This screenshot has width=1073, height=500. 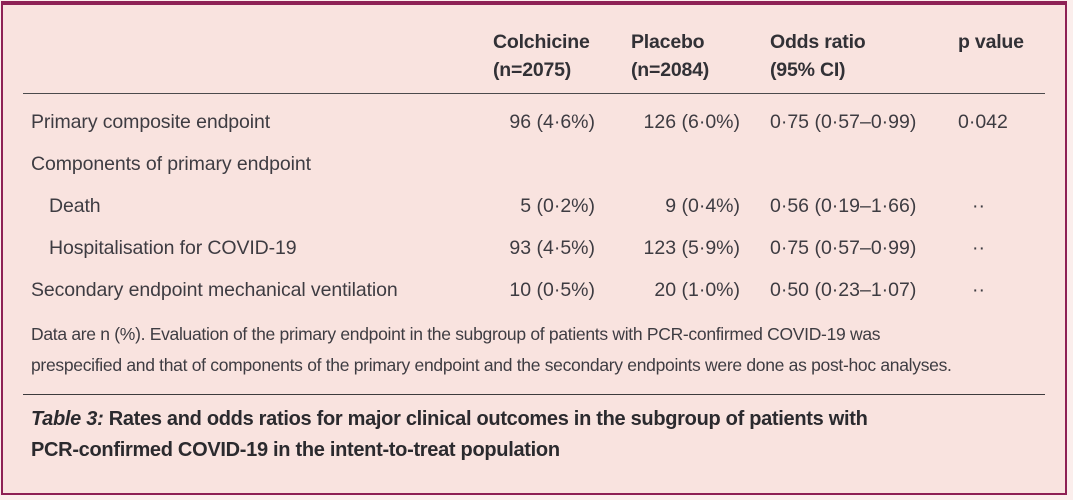 I want to click on header-odds-ratio: Odds ratio (95% CI), so click(x=835, y=56).